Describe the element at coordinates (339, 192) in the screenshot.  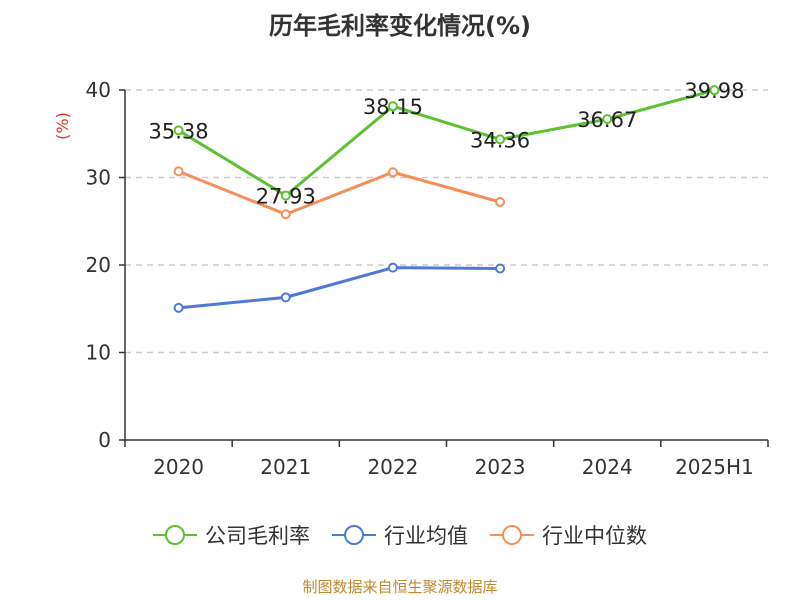
I see `series-line-industry-median` at that location.